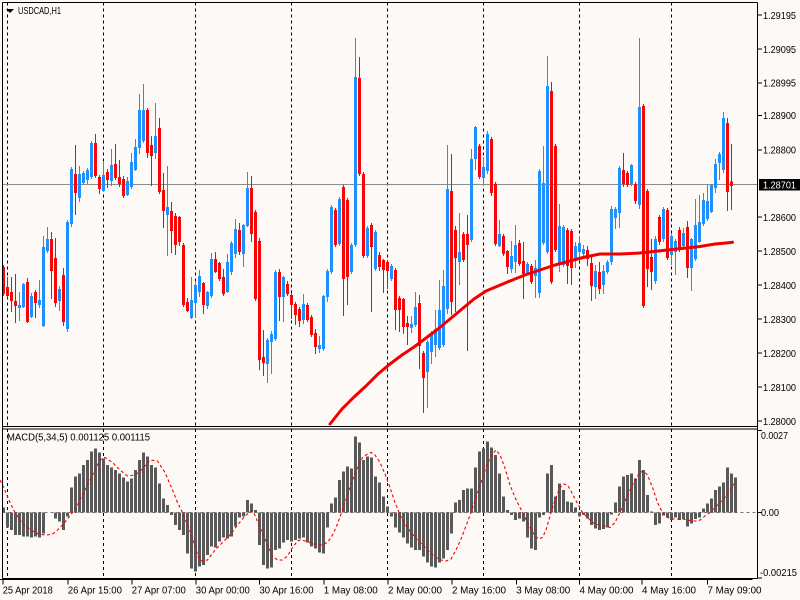 The width and height of the screenshot is (800, 600). I want to click on svg-text: 1.28995, so click(779, 84).